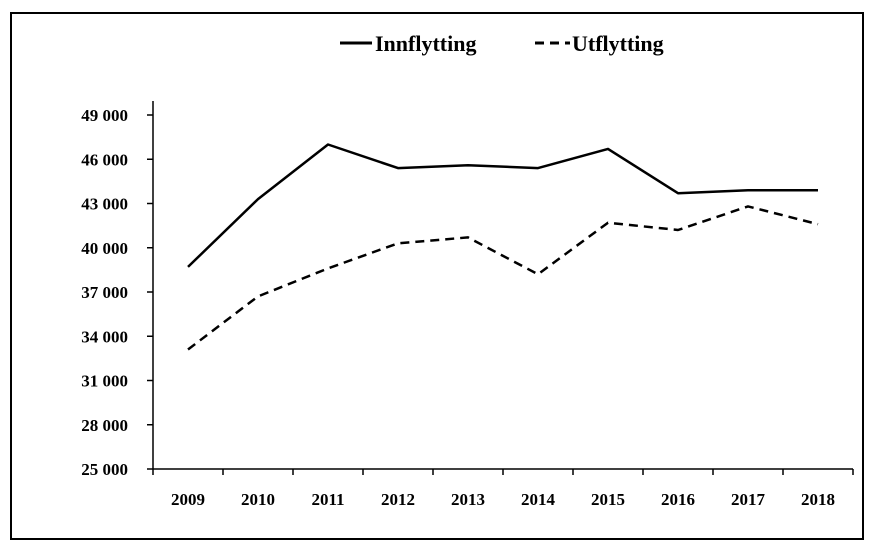  I want to click on y-tick-label: 49 000, so click(104, 115).